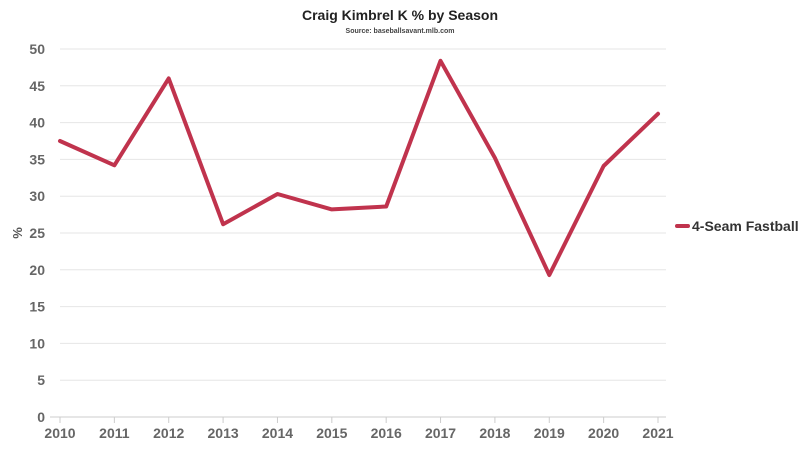 The width and height of the screenshot is (800, 450). I want to click on data-point-2020, so click(604, 166).